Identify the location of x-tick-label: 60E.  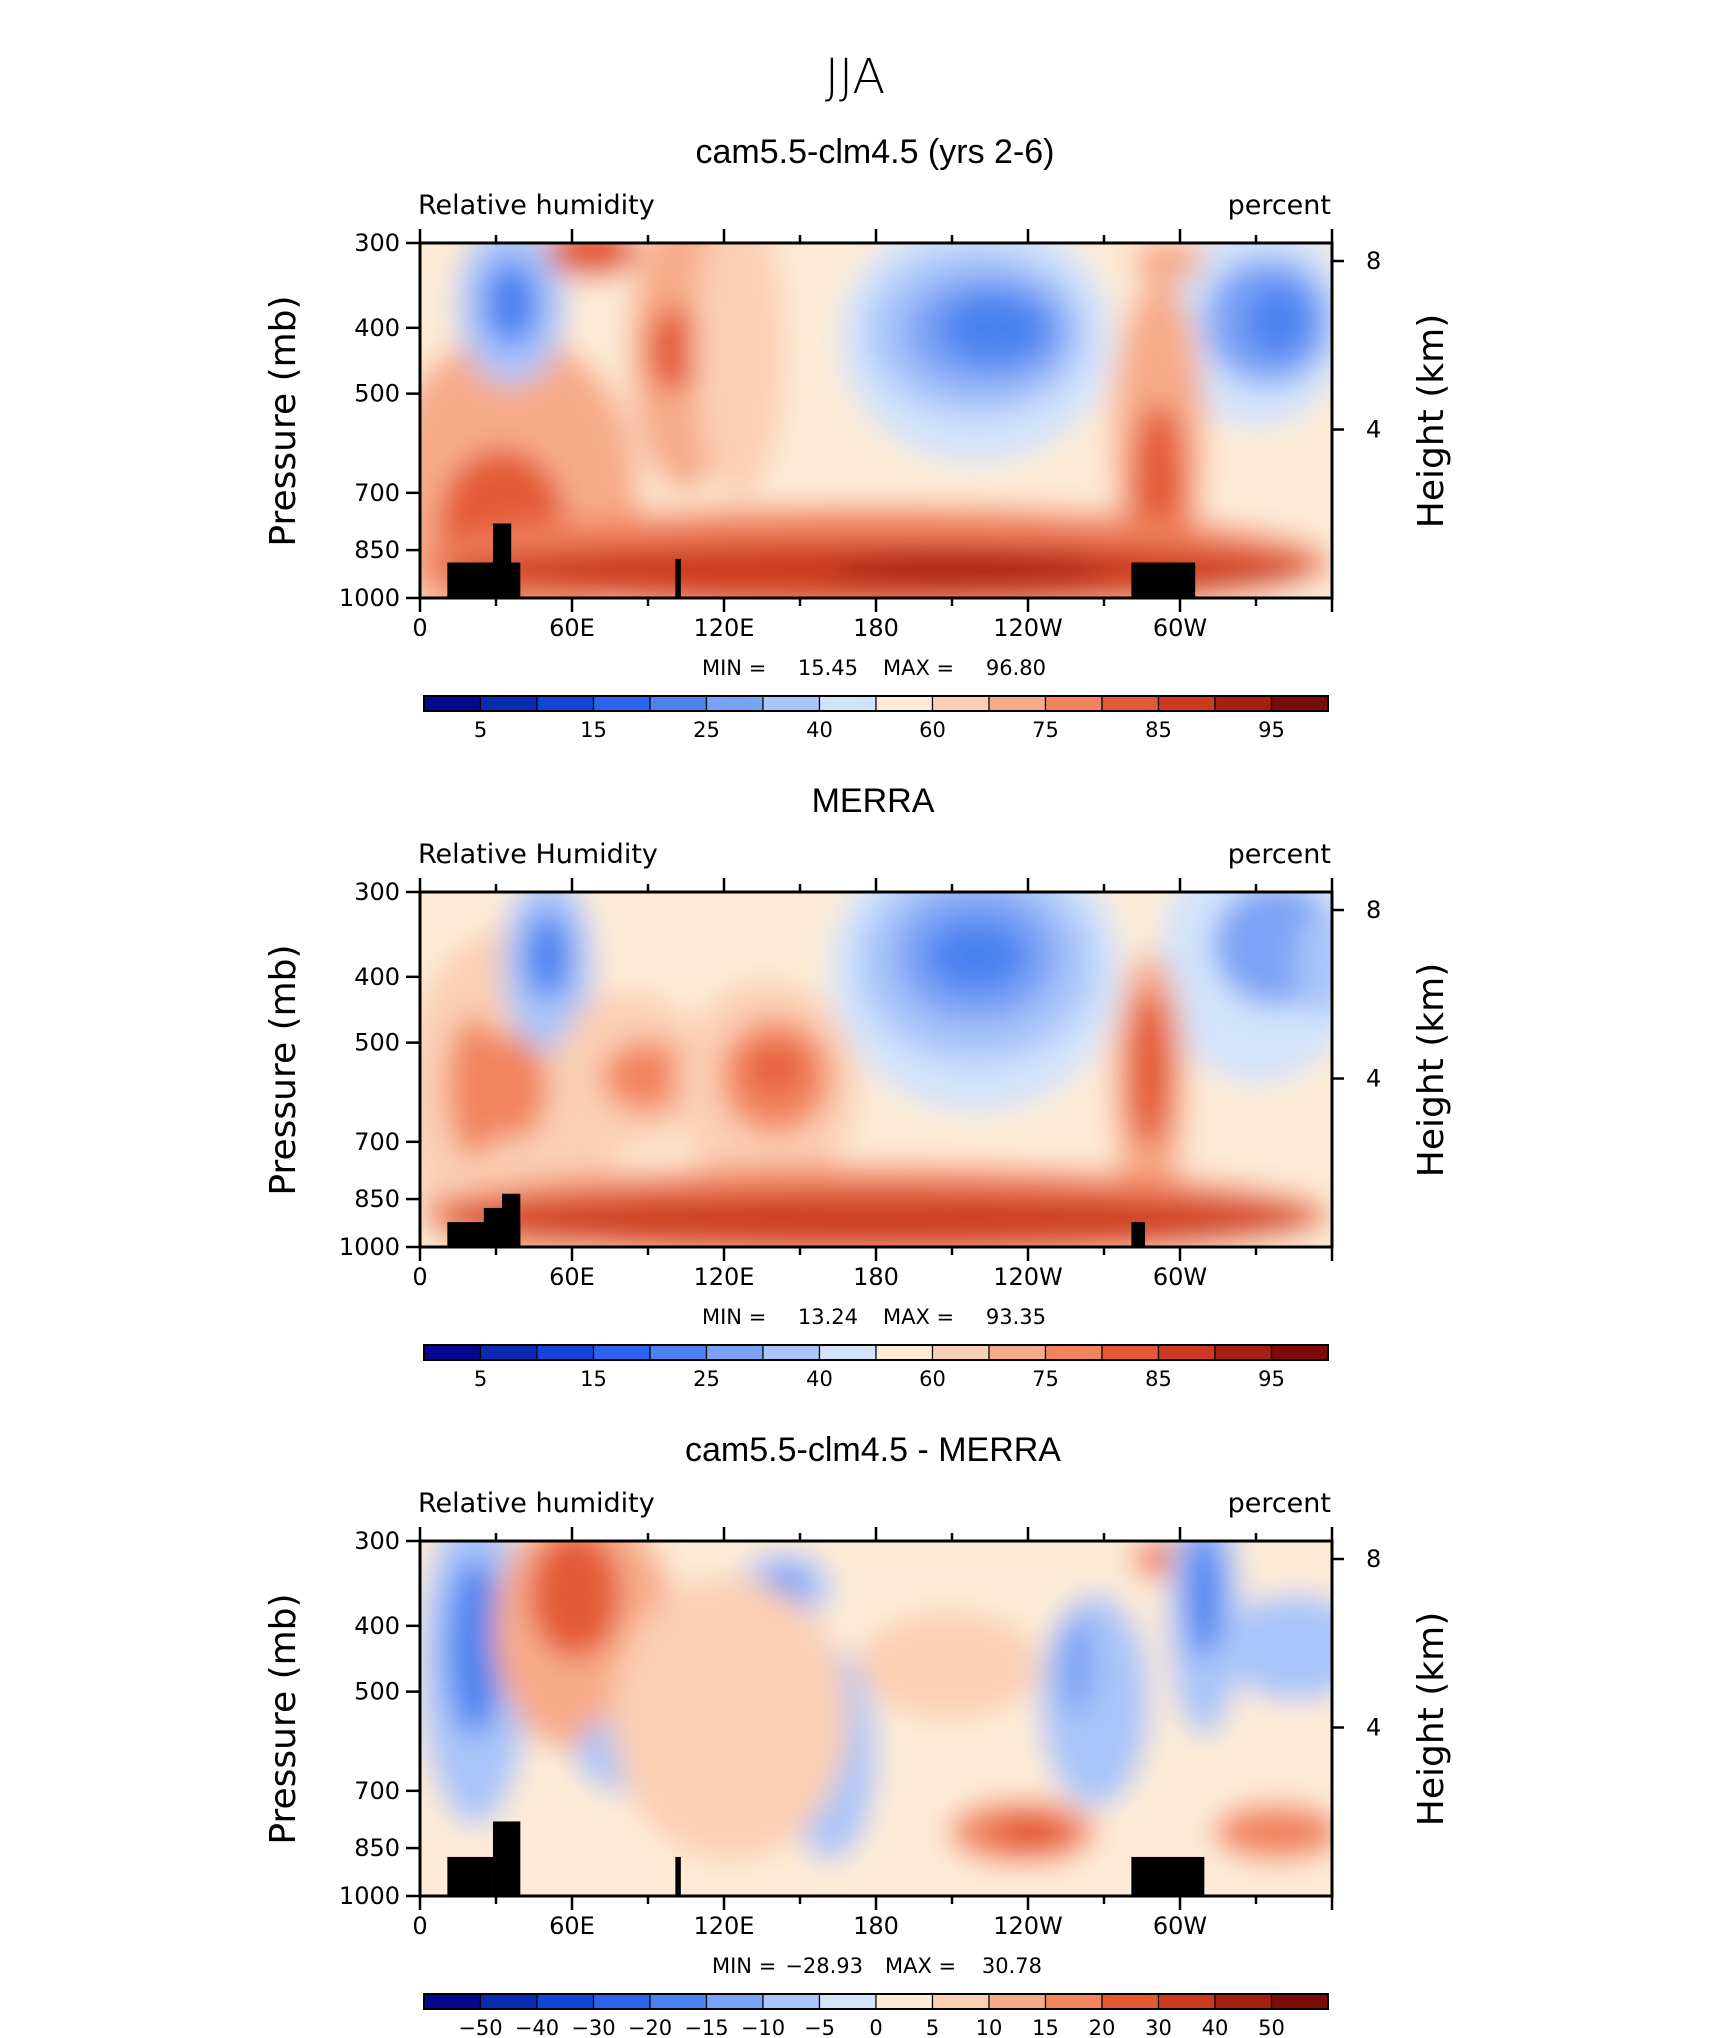
(572, 628).